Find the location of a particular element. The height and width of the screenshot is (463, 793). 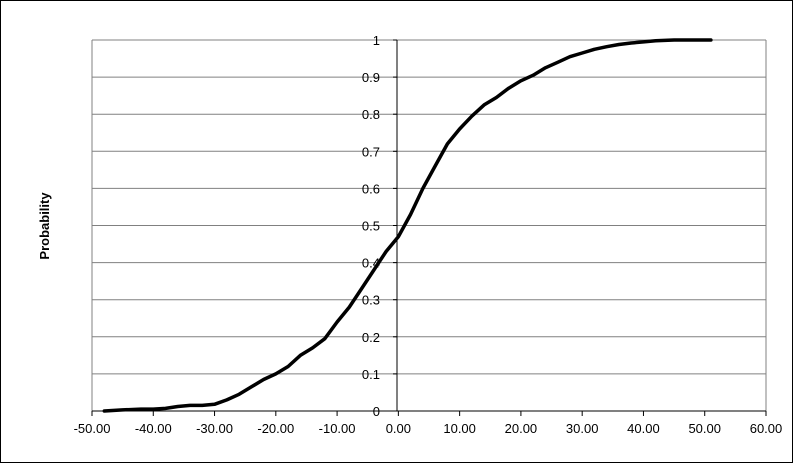

x-tick-label: 0.00 is located at coordinates (398, 428).